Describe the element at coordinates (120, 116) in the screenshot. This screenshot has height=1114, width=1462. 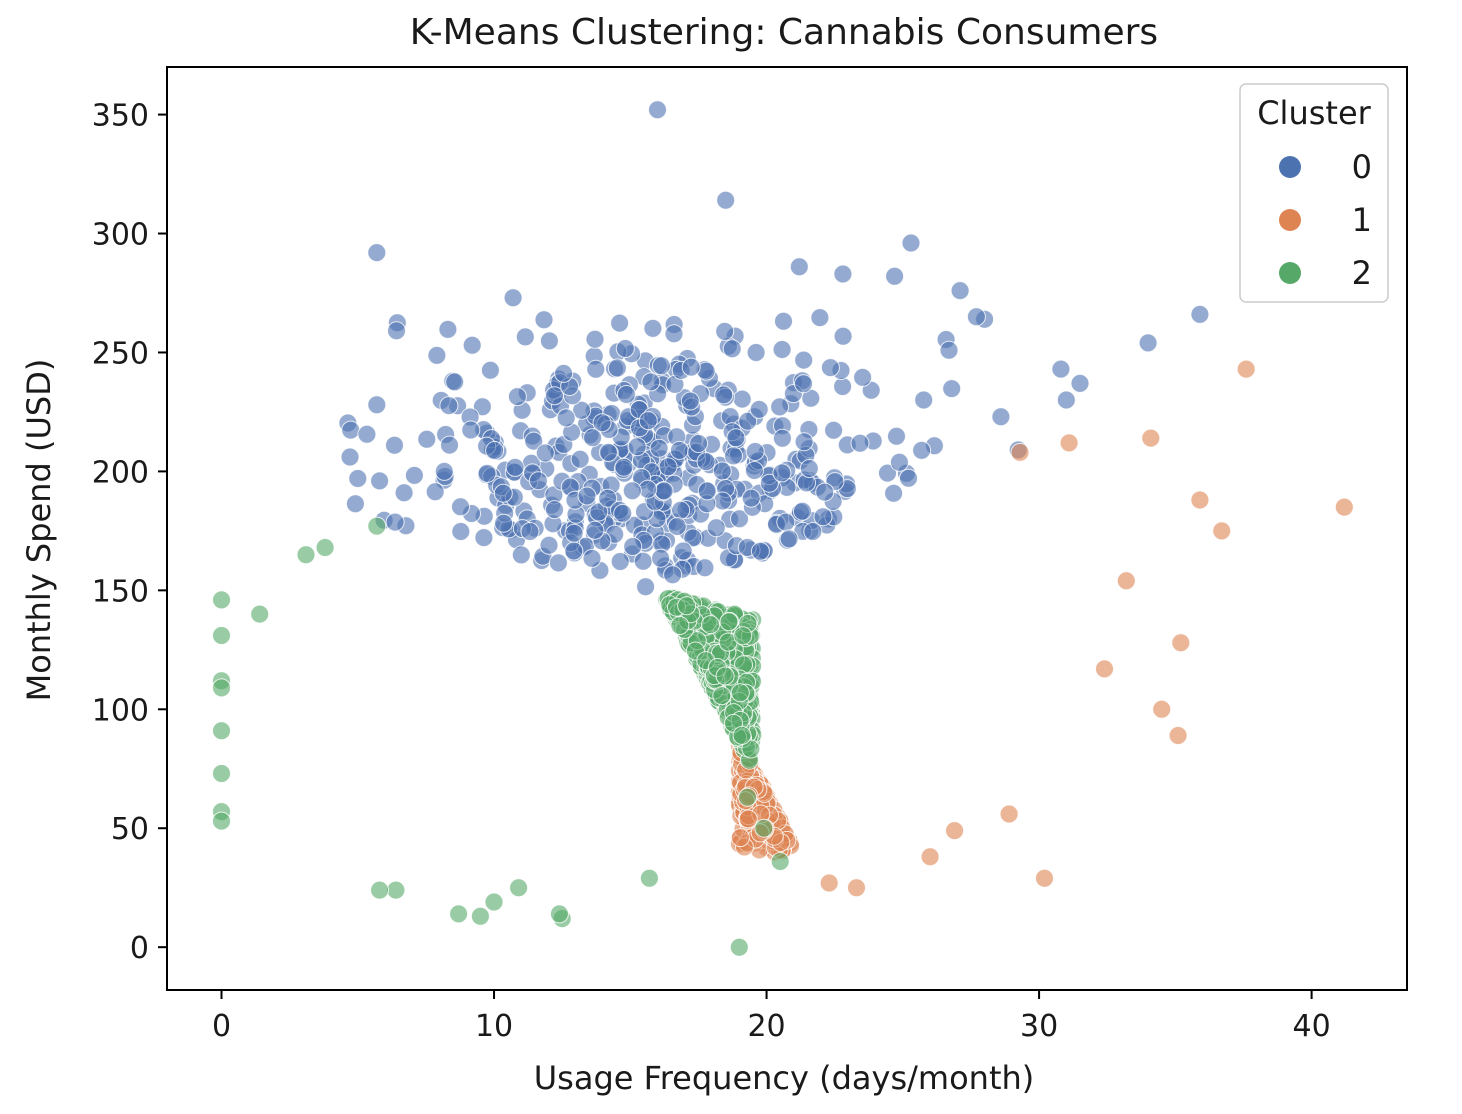
I see `y-tick-label: 350` at that location.